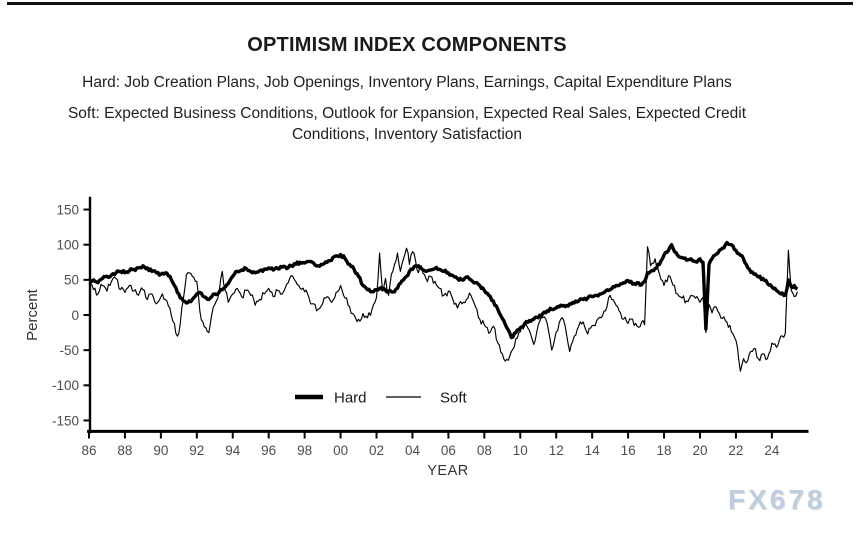  What do you see at coordinates (381, 398) in the screenshot?
I see `legend: Hard Soft` at bounding box center [381, 398].